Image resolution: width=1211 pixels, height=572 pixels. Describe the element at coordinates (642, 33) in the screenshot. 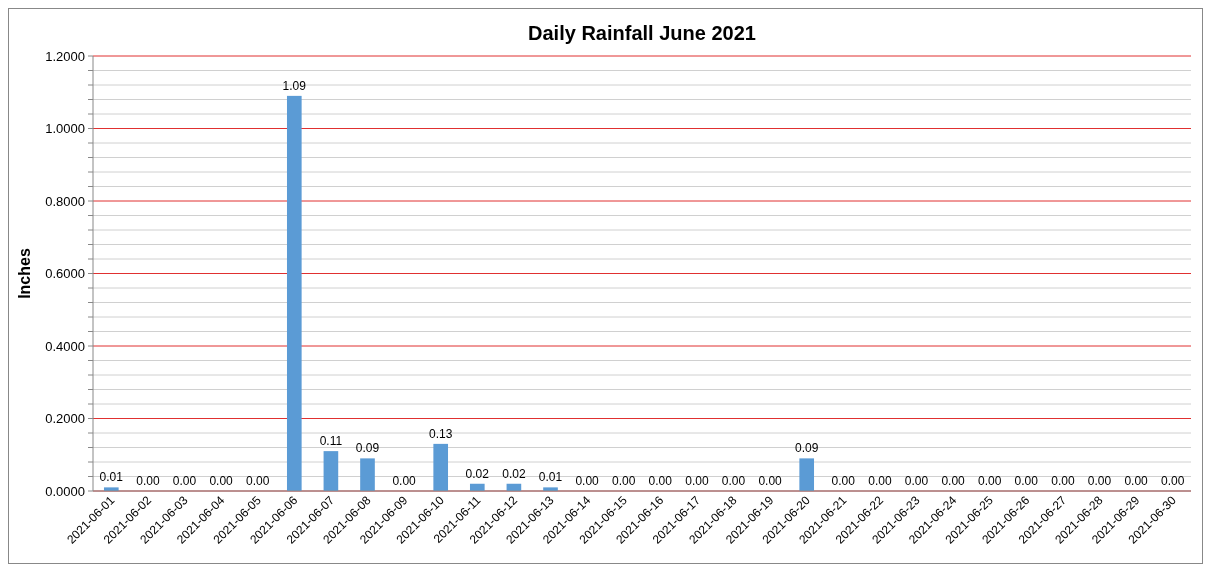

I see `chart-title: Daily Rainfall June 2021` at that location.